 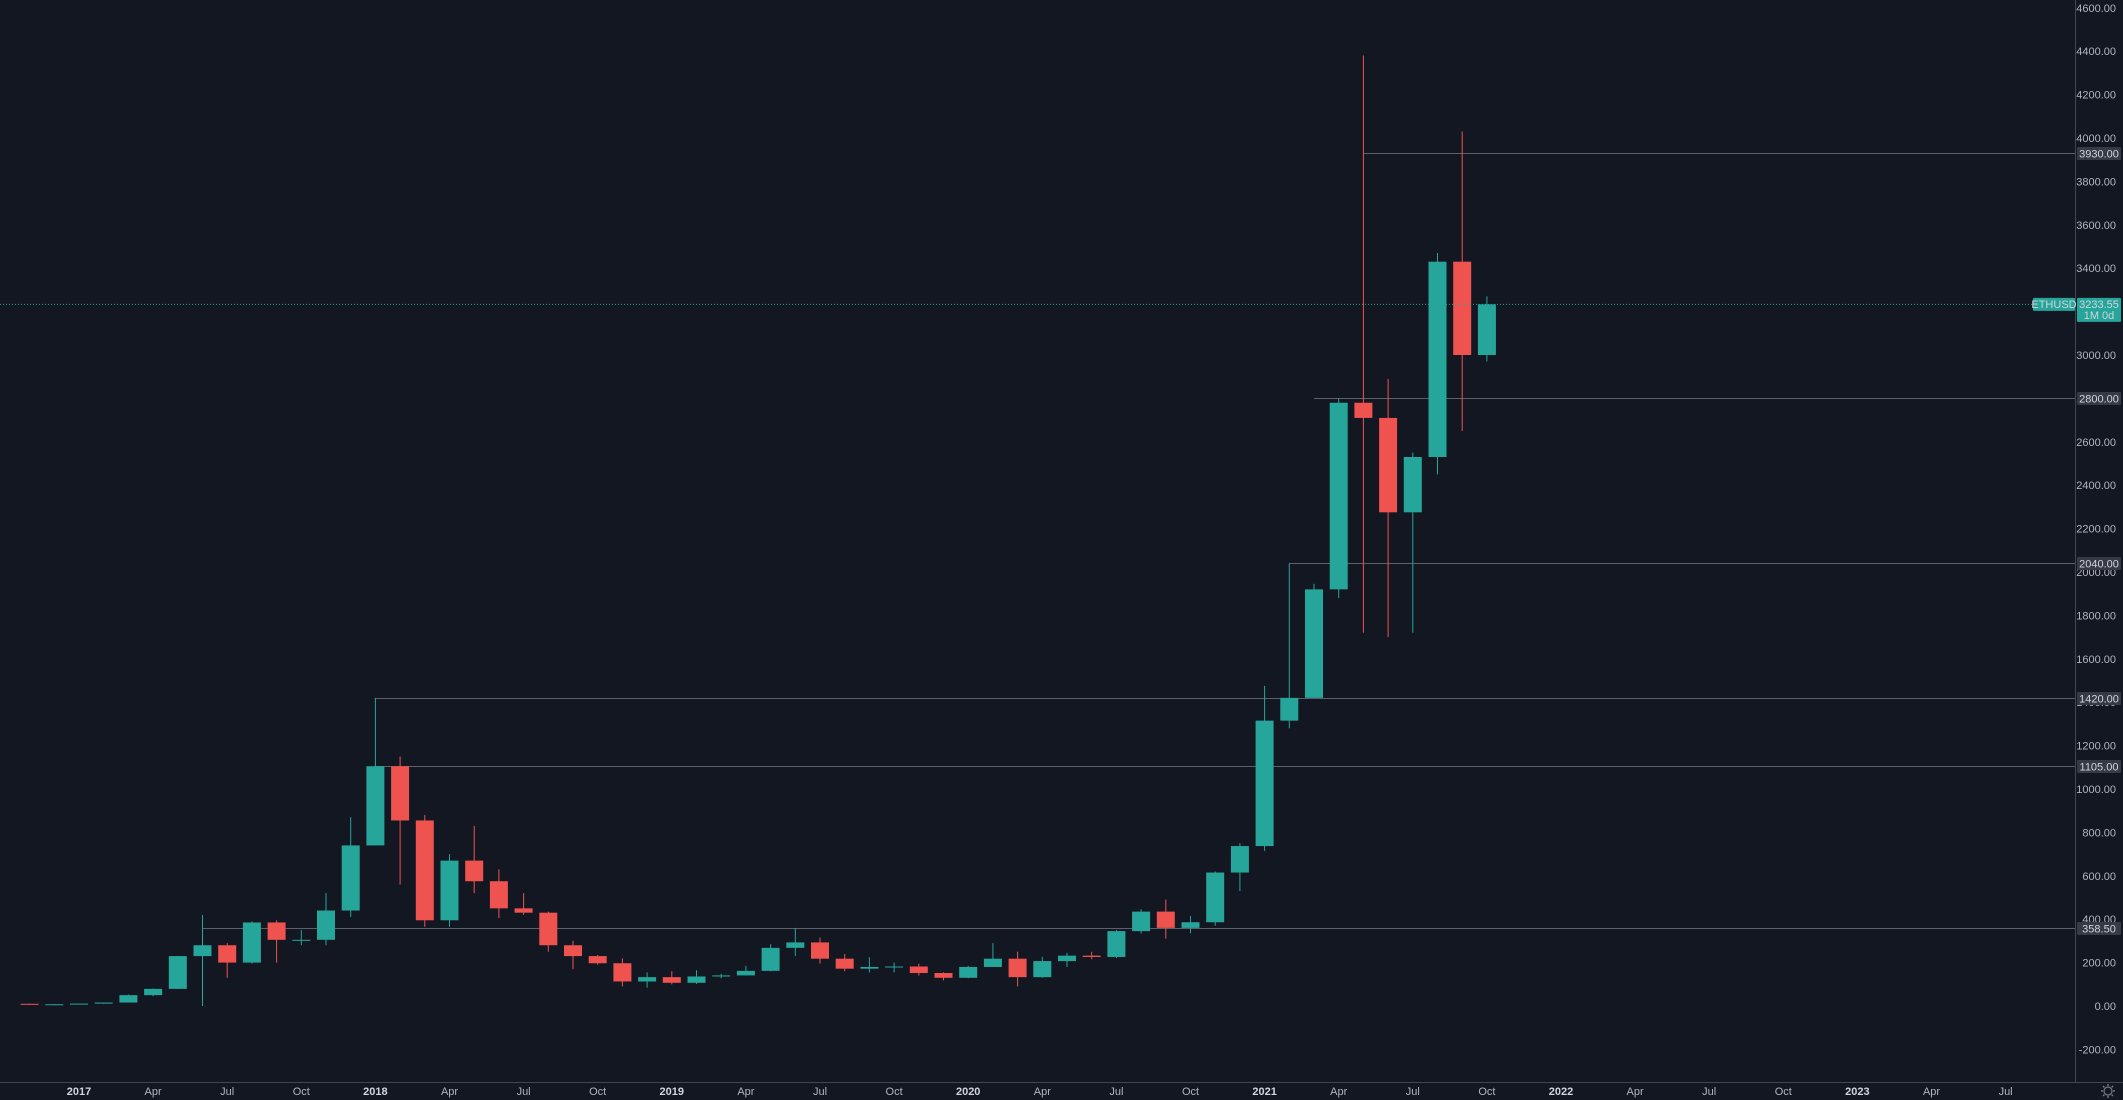 What do you see at coordinates (2096, 790) in the screenshot?
I see `price-tick-label: 1000.00` at bounding box center [2096, 790].